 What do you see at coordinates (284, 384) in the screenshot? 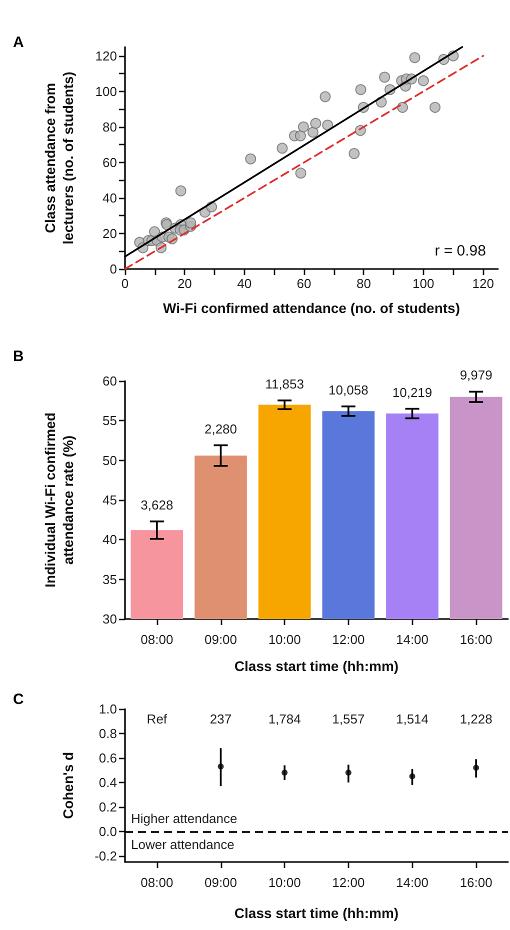
I see `annotation: 11,853` at bounding box center [284, 384].